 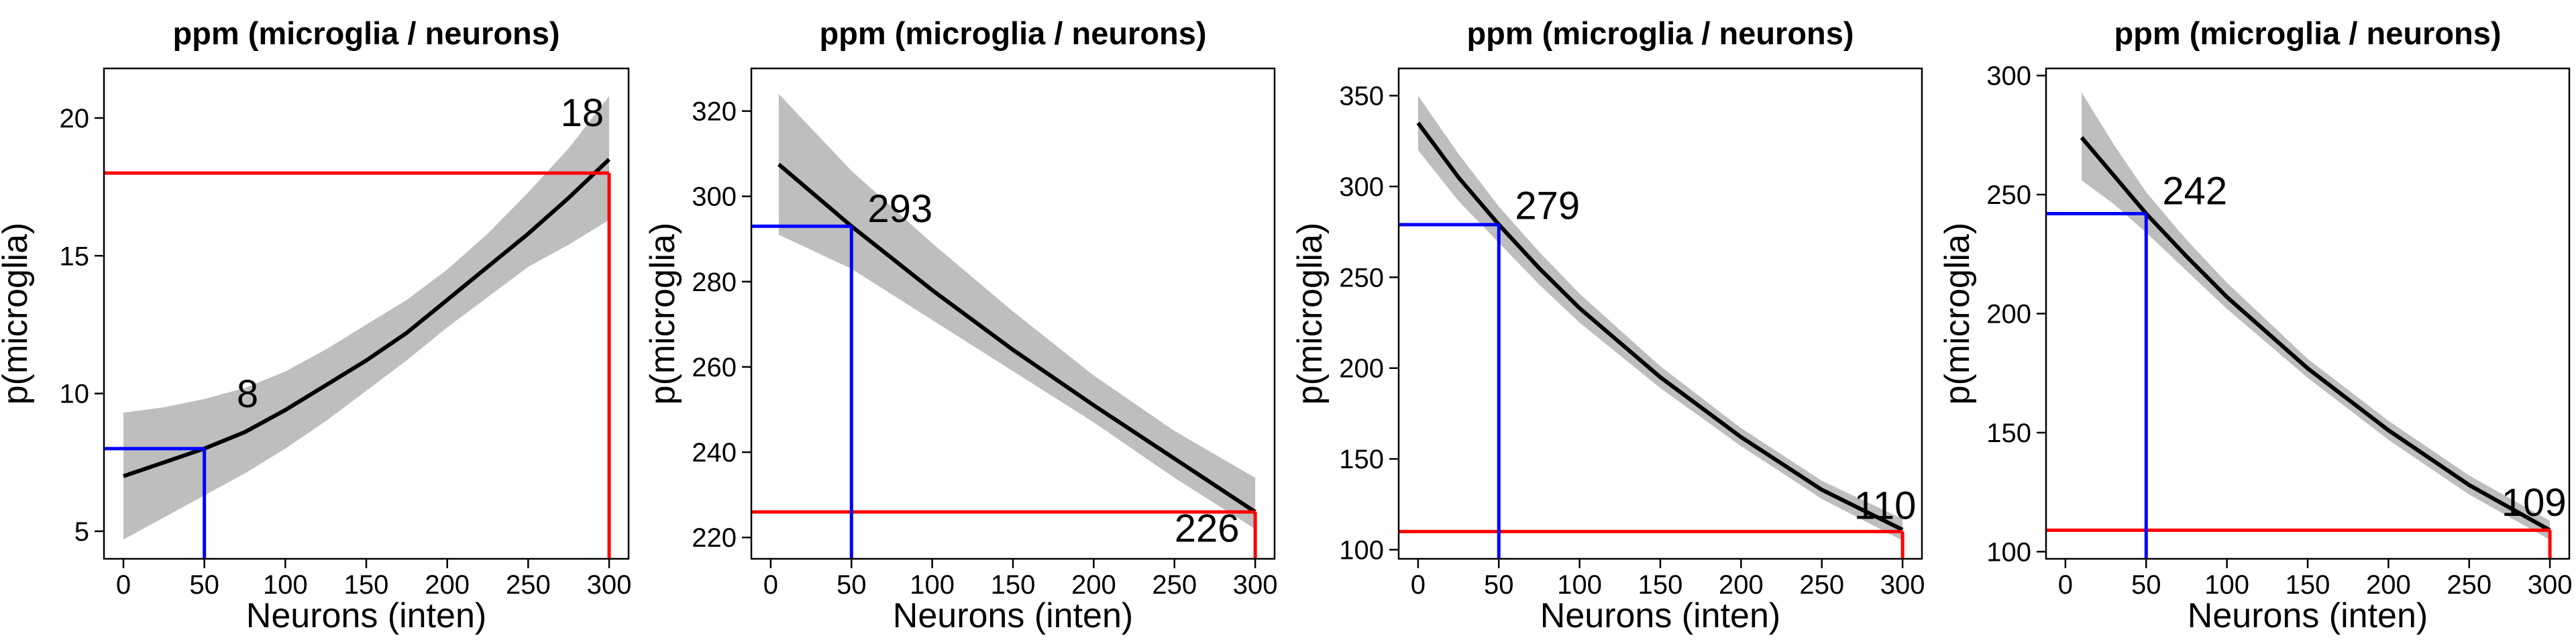 I want to click on y-tick-label: 220, so click(x=714, y=538).